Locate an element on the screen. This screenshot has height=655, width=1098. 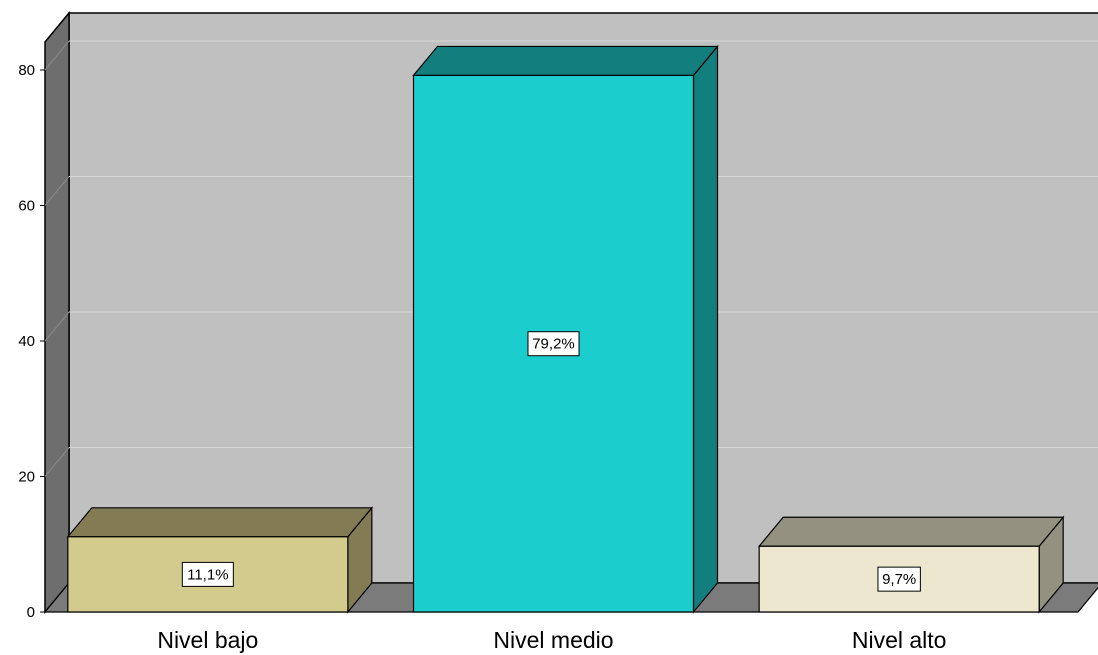
y-tick-label: 40 is located at coordinates (26, 341).